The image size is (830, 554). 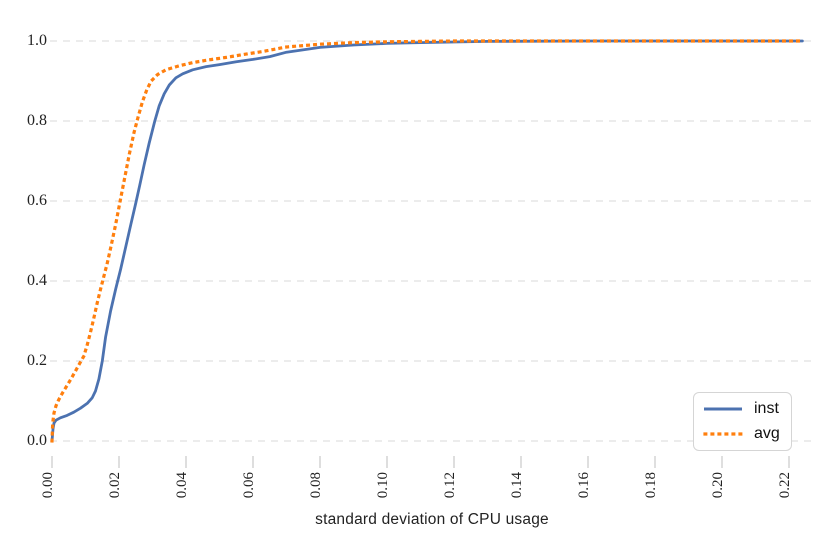 I want to click on y-tick-label: 0.2, so click(x=37, y=360).